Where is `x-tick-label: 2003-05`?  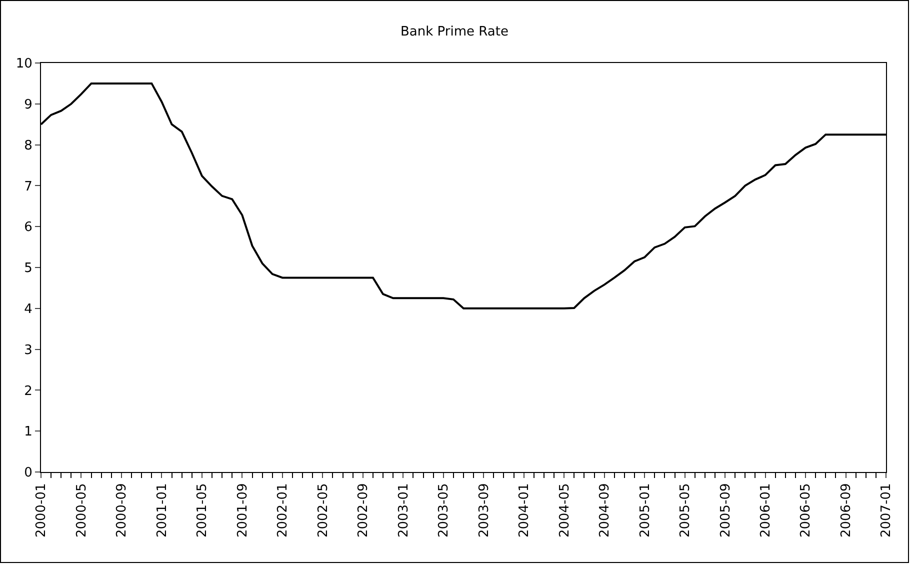
x-tick-label: 2003-05 is located at coordinates (444, 510).